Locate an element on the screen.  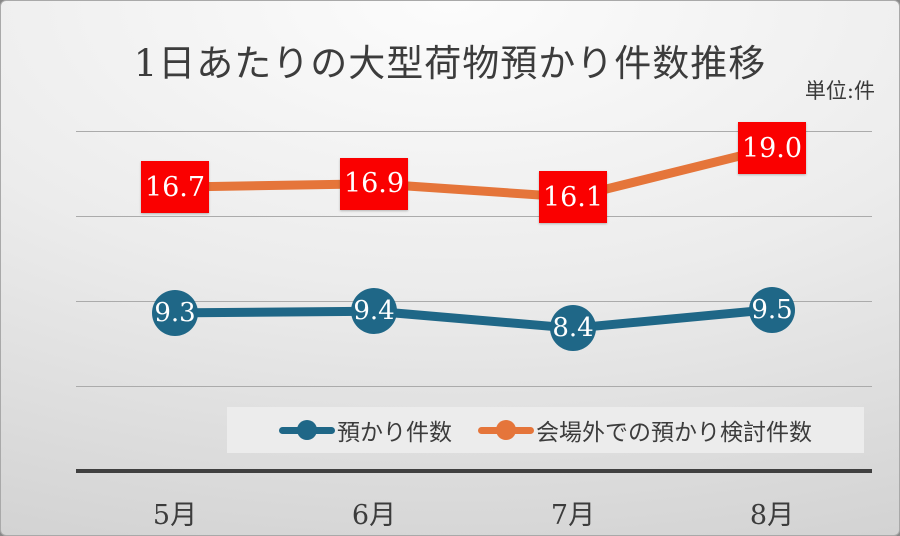
unit-label: 単位:件 is located at coordinates (839, 91).